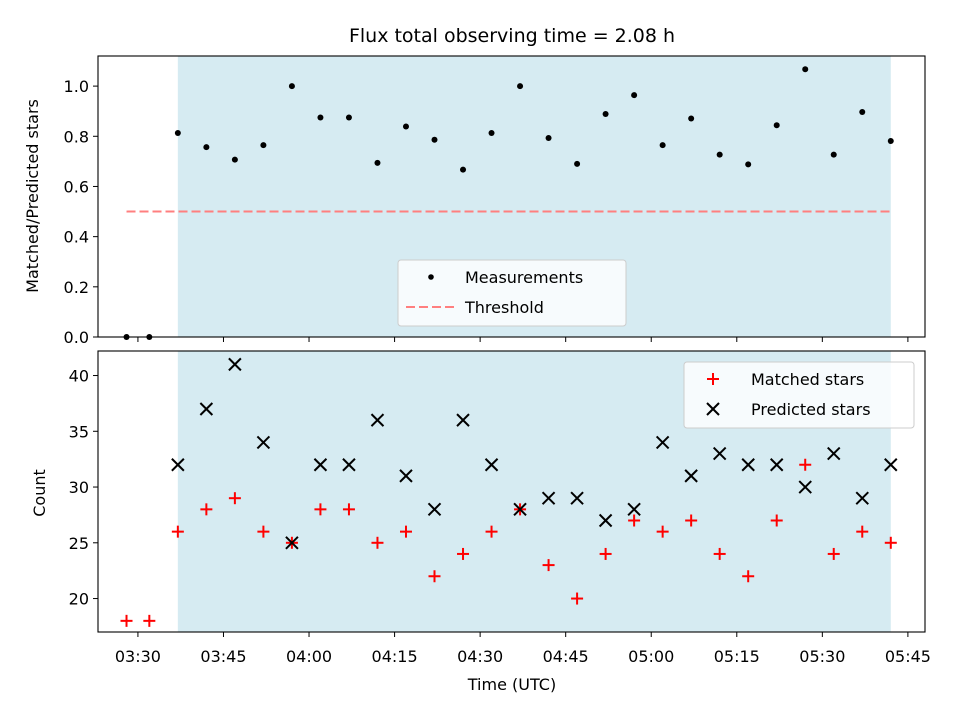  Describe the element at coordinates (908, 656) in the screenshot. I see `x-tick-label: 05:45` at that location.